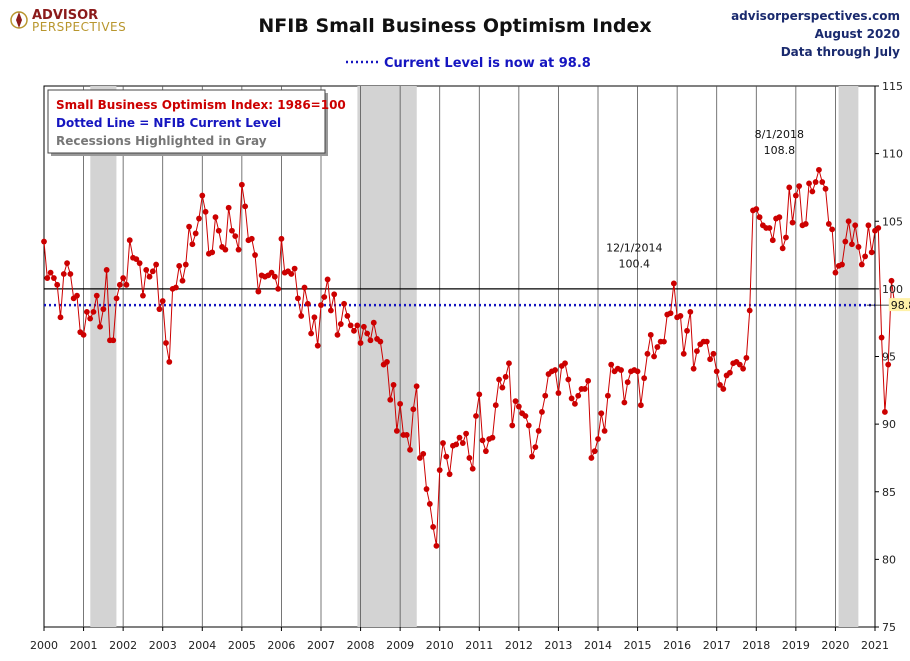 Image resolution: width=910 pixels, height=661 pixels. I want to click on x-tick-label-2007: 2007, so click(321, 645).